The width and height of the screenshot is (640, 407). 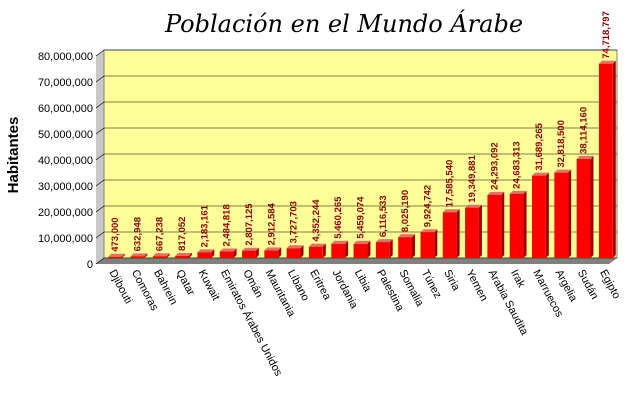 I want to click on data-label: 31,689,265, so click(x=539, y=146).